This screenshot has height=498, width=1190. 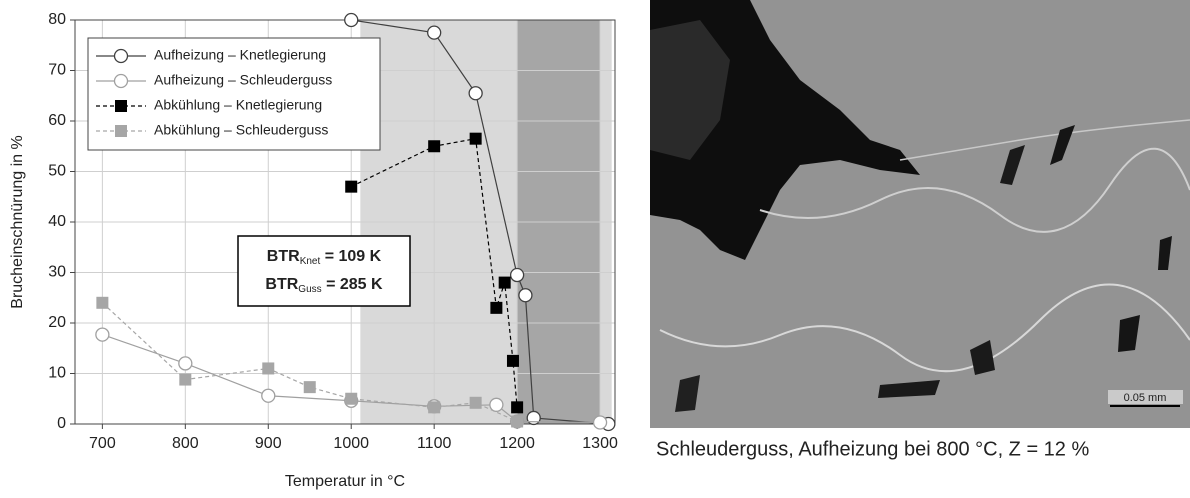 I want to click on y-tick-label: 0, so click(x=61, y=423).